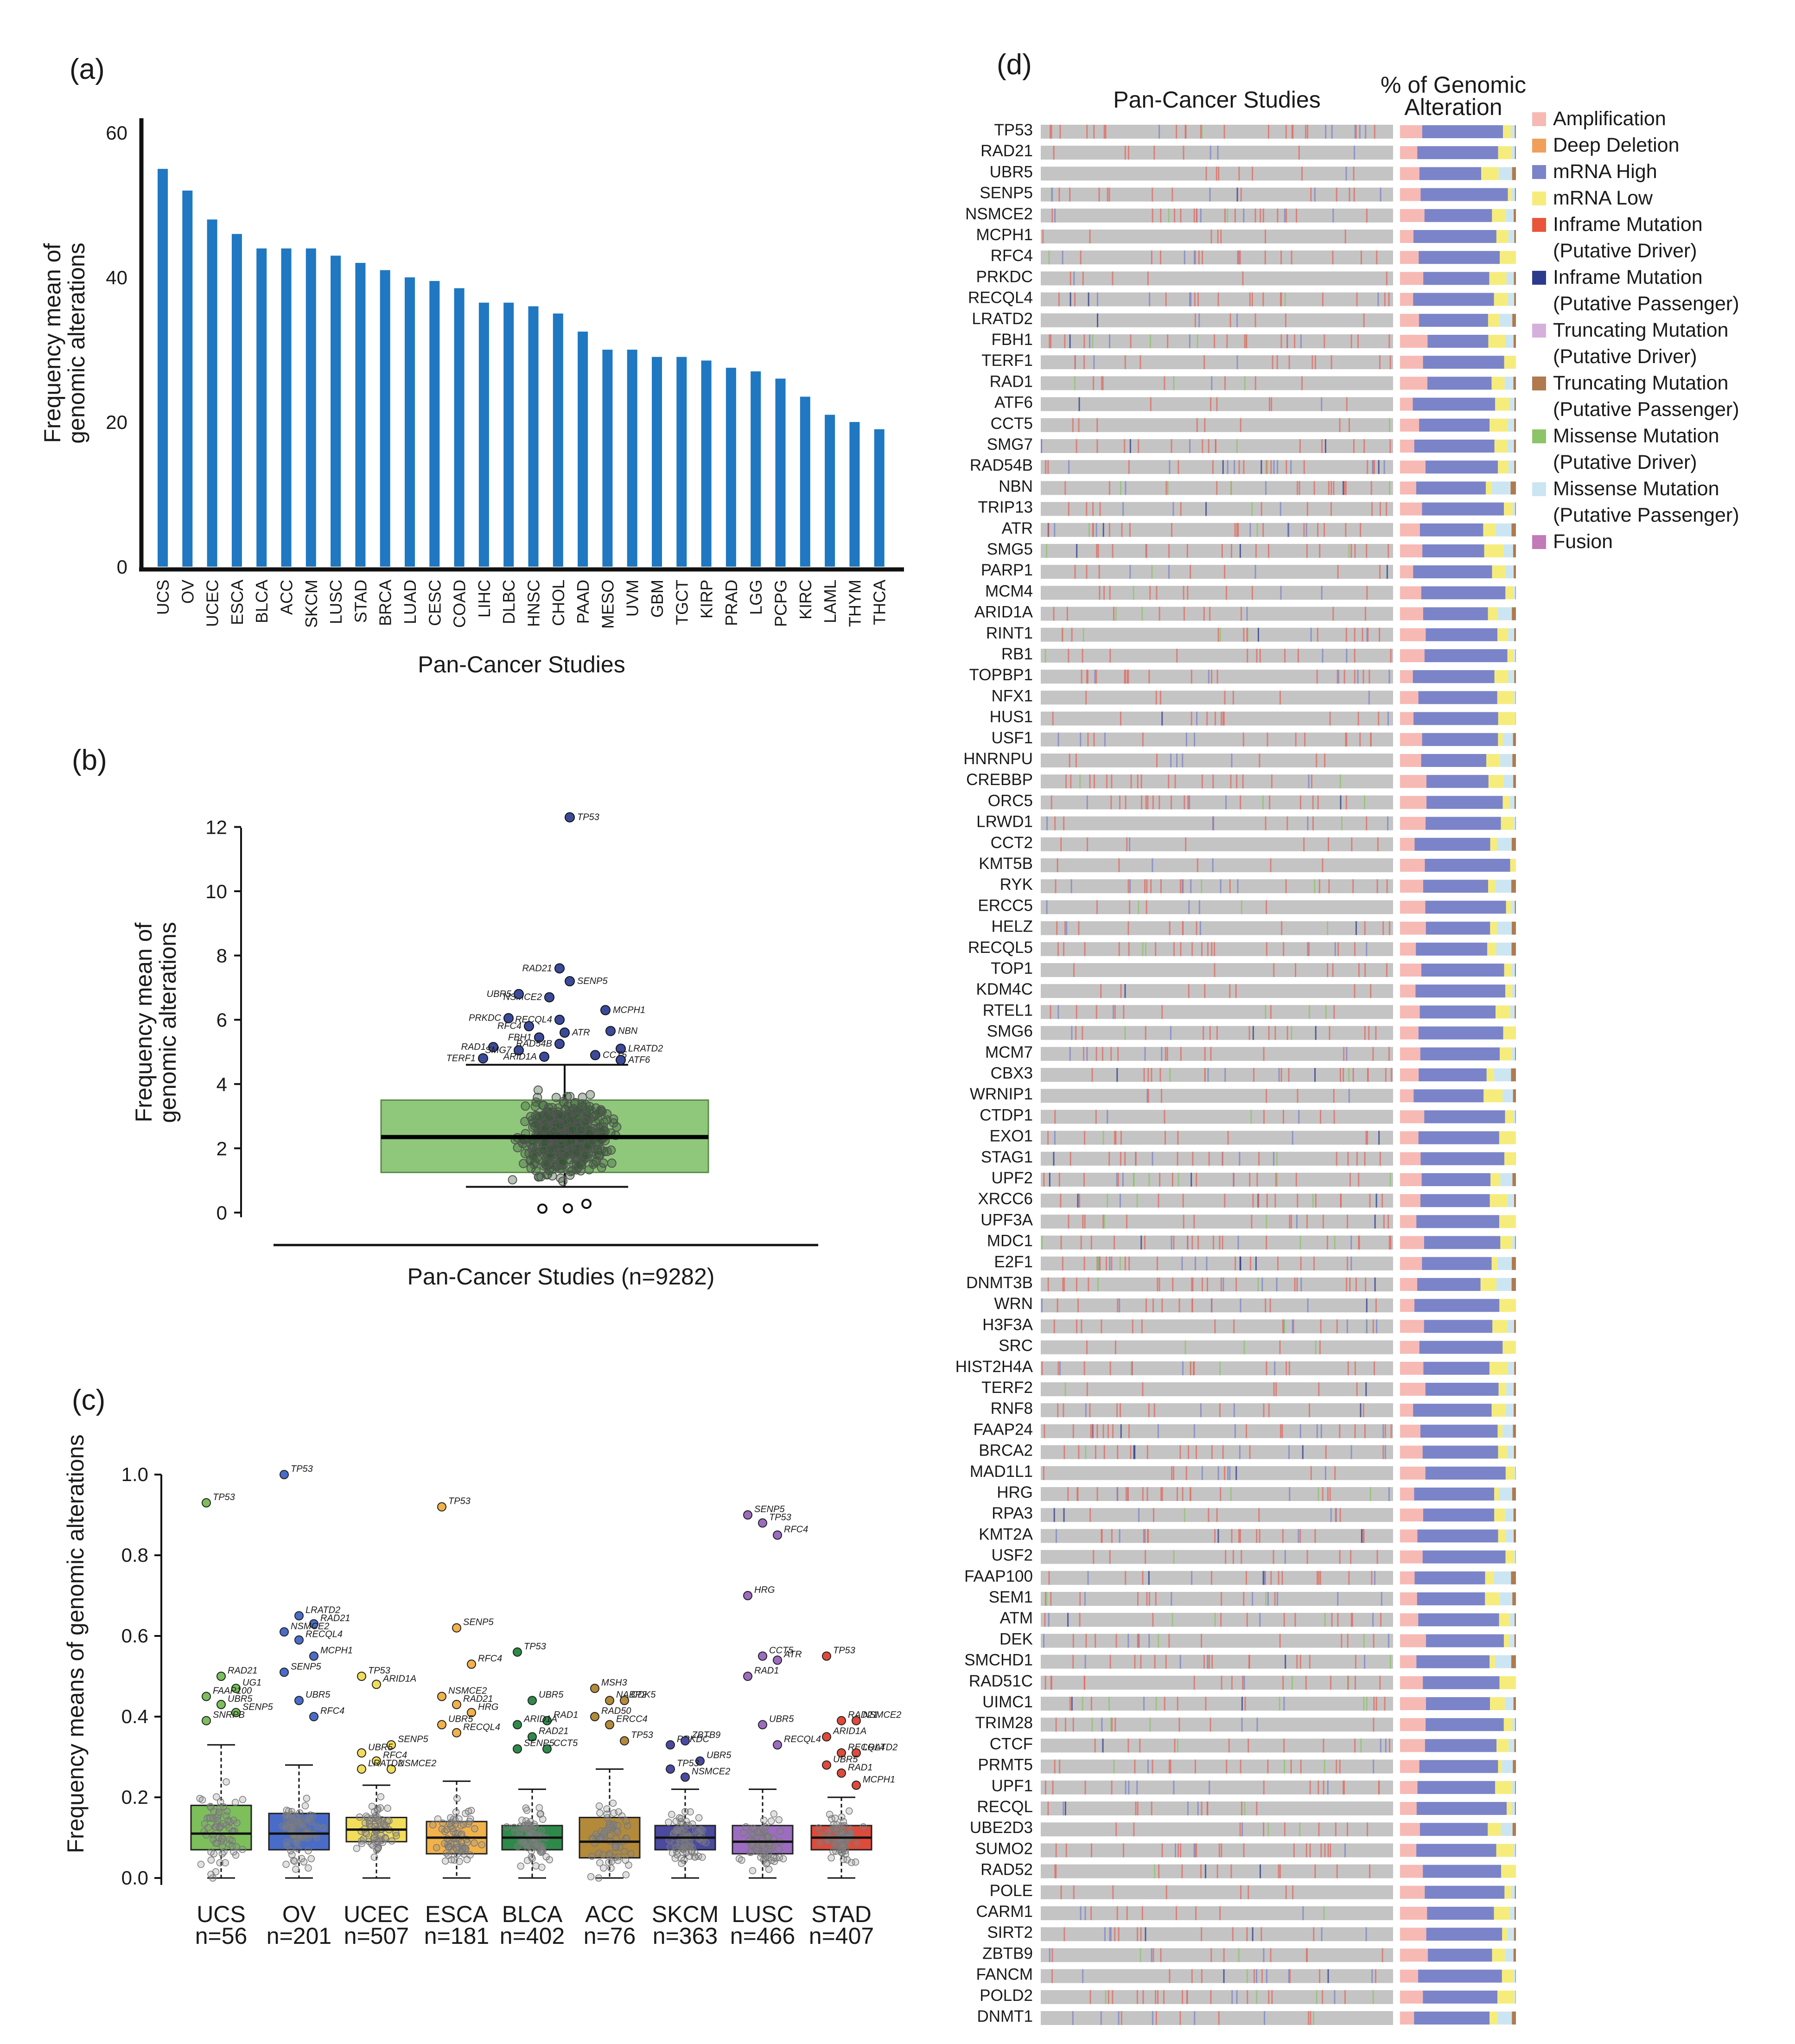 The width and height of the screenshot is (1795, 2044). I want to click on d-gene-label: RNF8, so click(1012, 1408).